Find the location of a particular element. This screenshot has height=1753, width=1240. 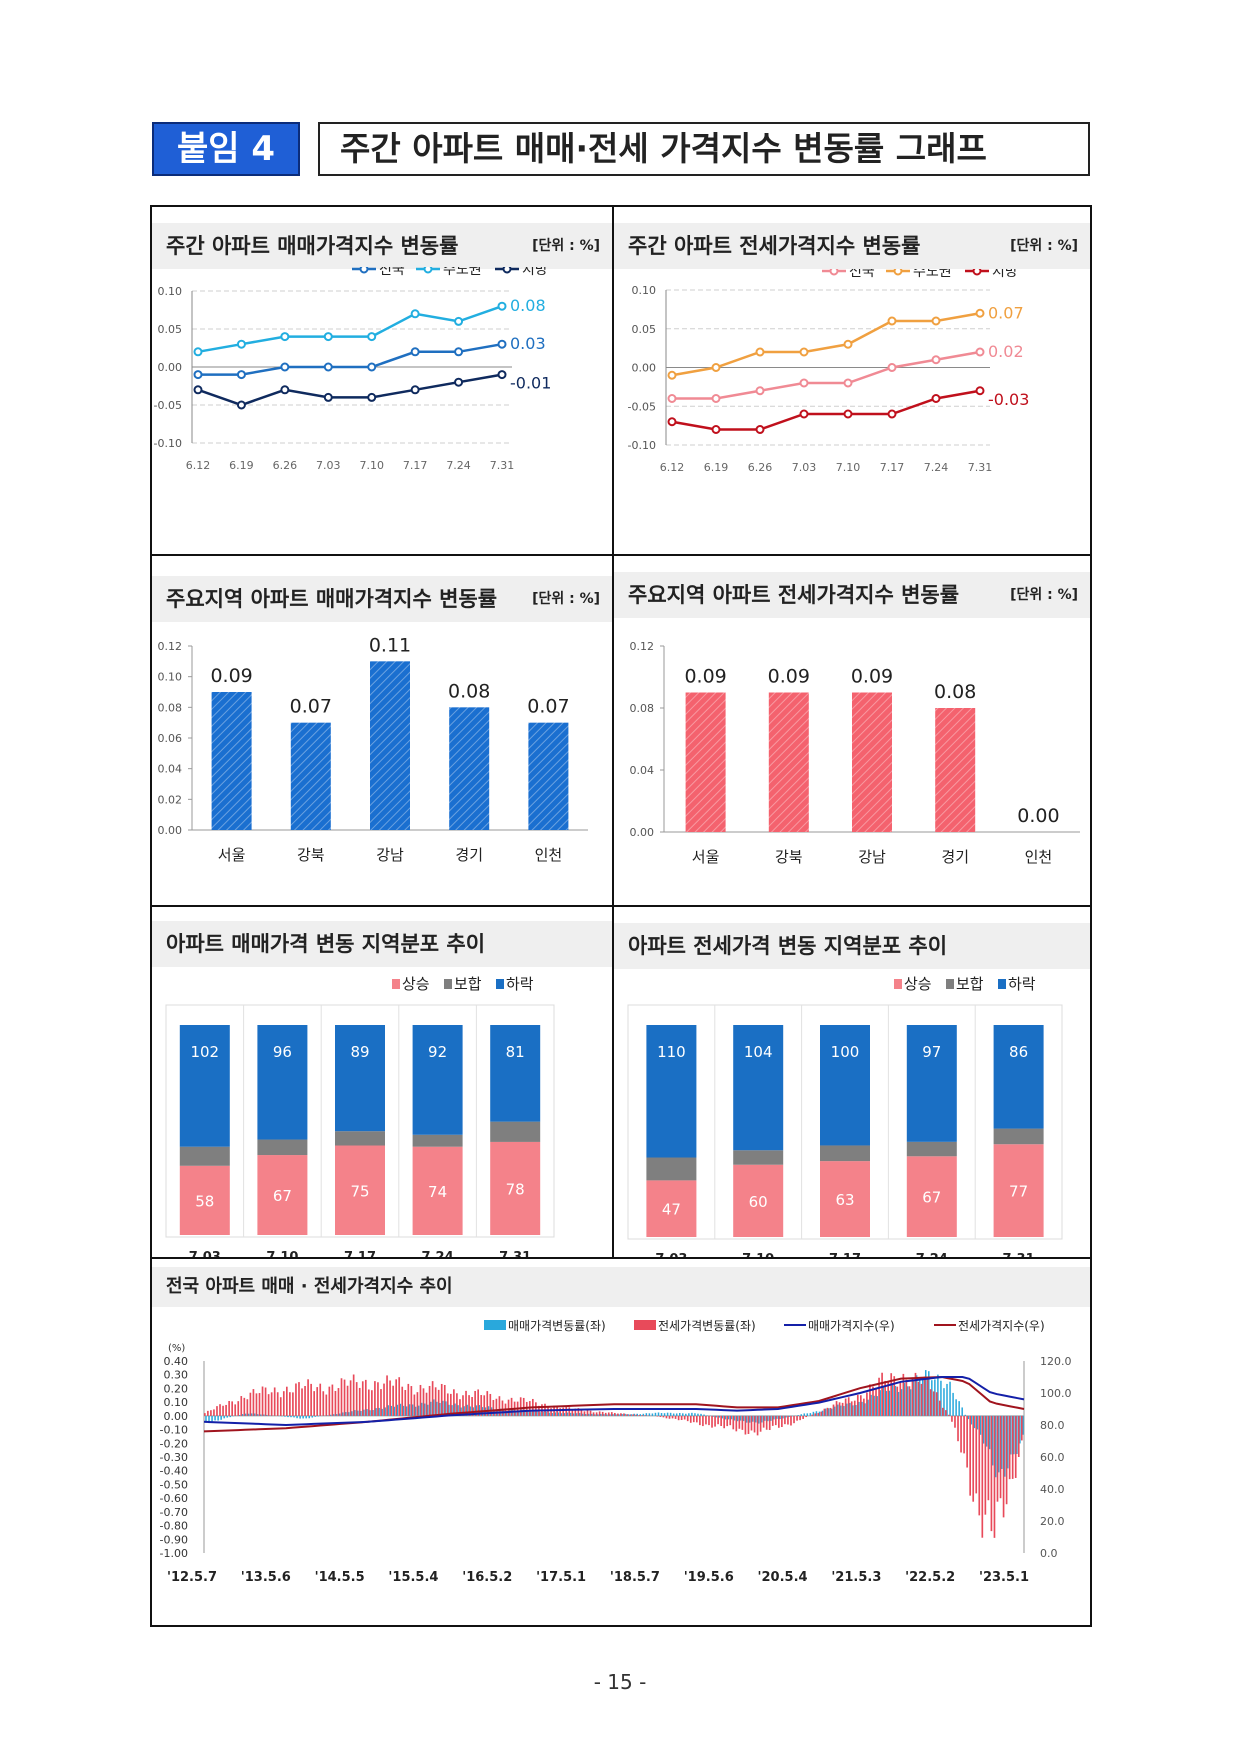

y-tick-label: -0.80 is located at coordinates (174, 1526).